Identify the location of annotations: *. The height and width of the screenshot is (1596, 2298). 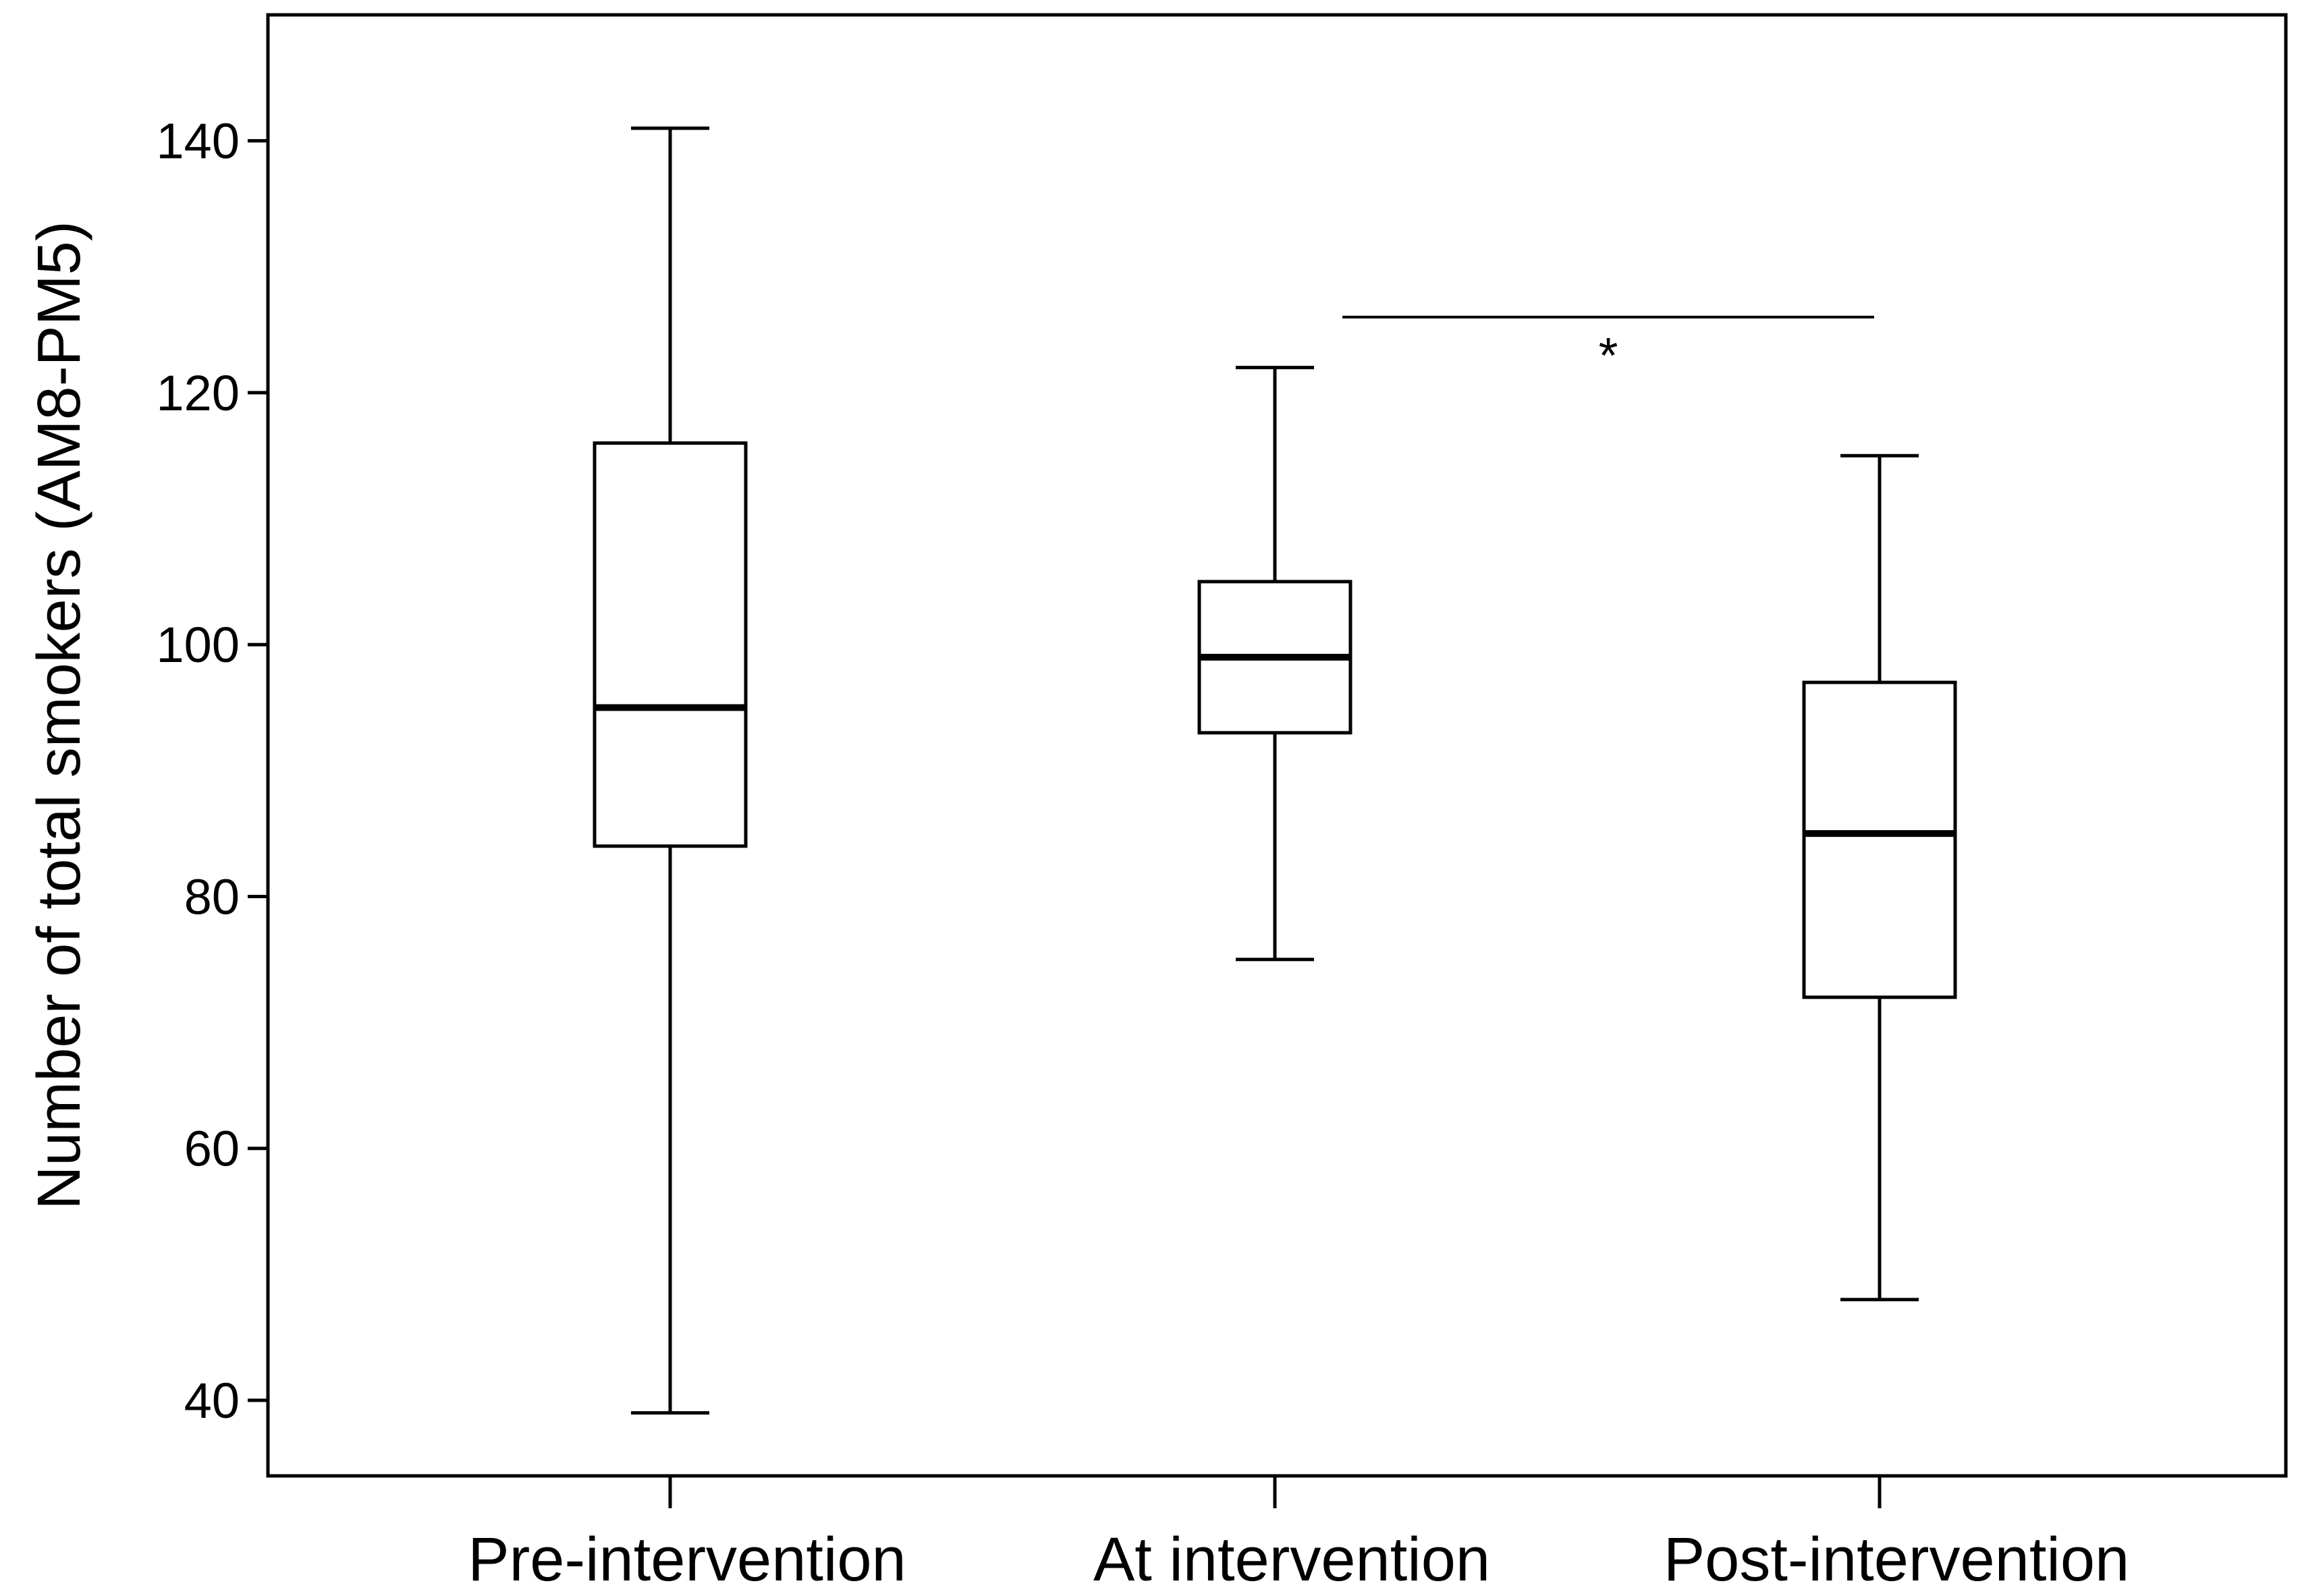
(1608, 349).